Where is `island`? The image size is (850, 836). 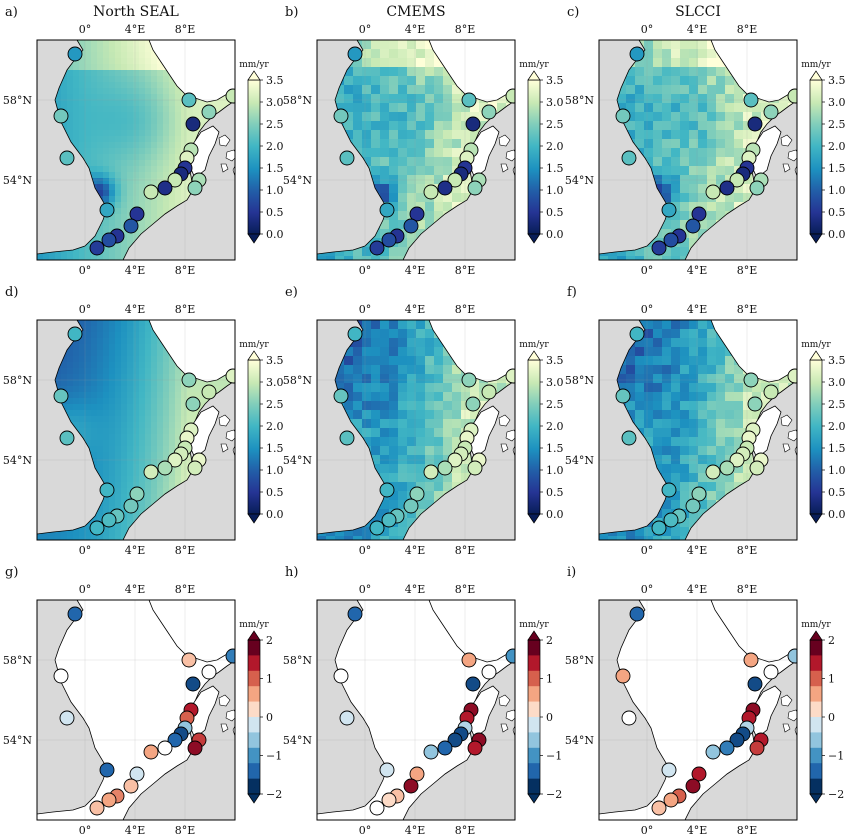 island is located at coordinates (504, 168).